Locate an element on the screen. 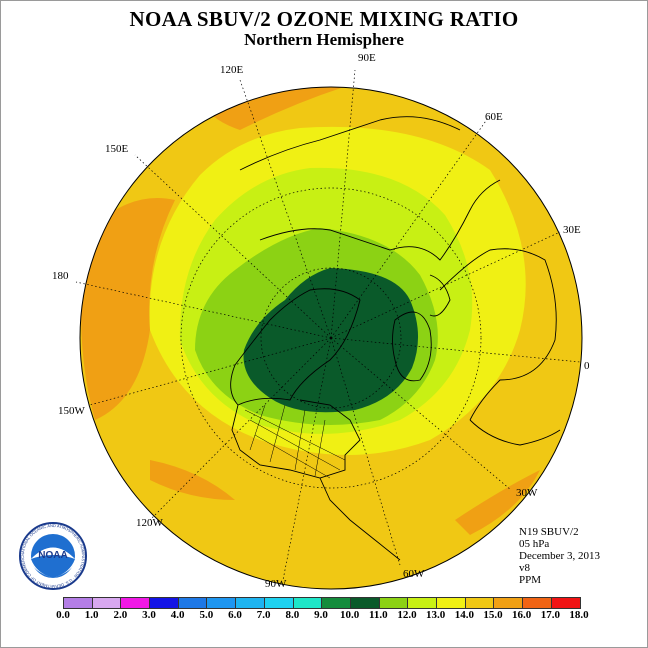 The image size is (648, 648). colorbar-tick-label: 8.0 is located at coordinates (292, 615).